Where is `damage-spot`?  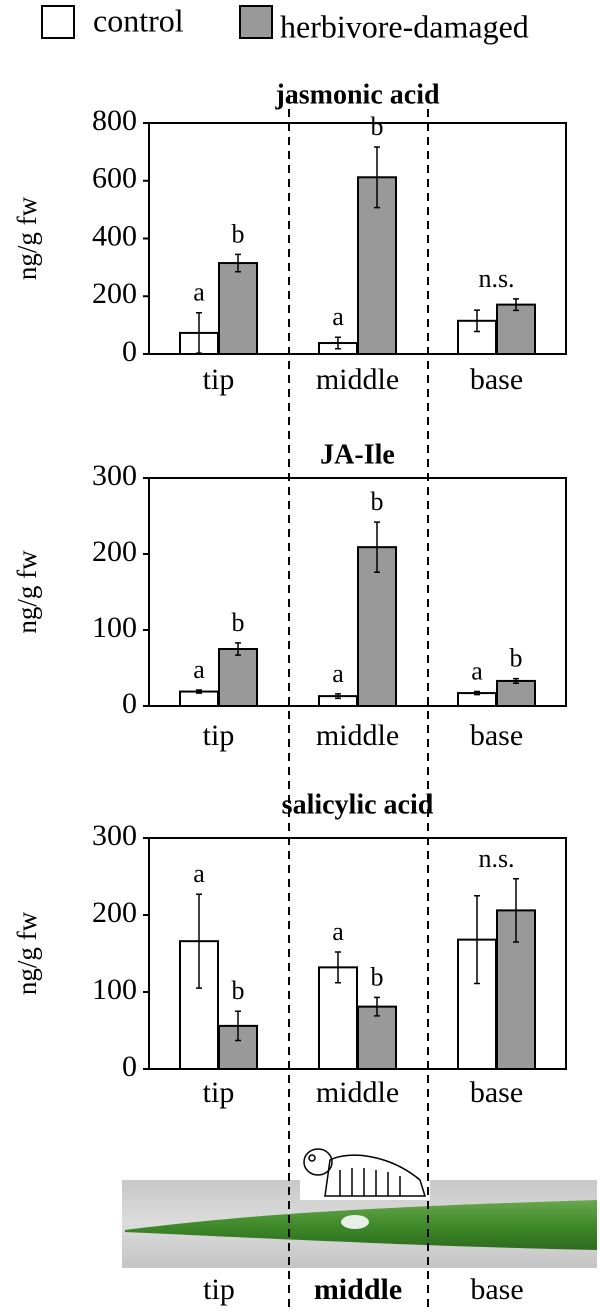 damage-spot is located at coordinates (355, 1222).